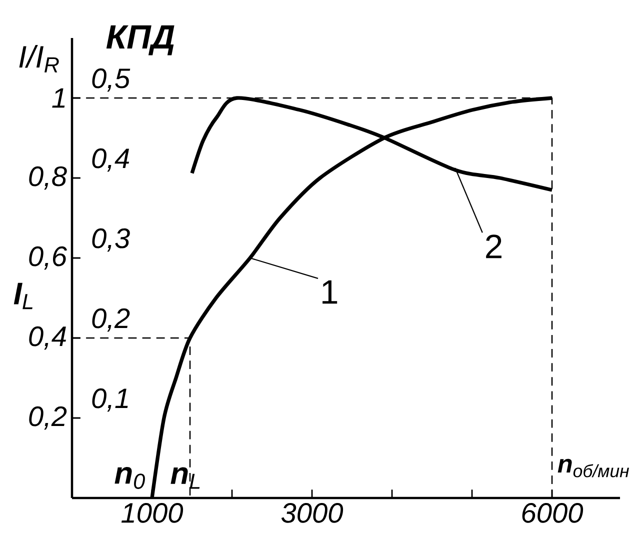 The width and height of the screenshot is (641, 540). What do you see at coordinates (593, 468) in the screenshot?
I see `x-axis-title: n$_{об/мин}$` at bounding box center [593, 468].